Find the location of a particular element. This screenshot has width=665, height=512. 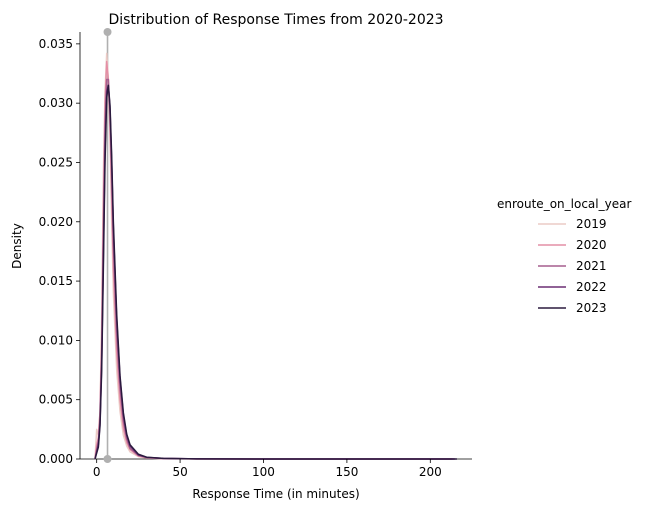

x-tick-label: 200 is located at coordinates (430, 472).